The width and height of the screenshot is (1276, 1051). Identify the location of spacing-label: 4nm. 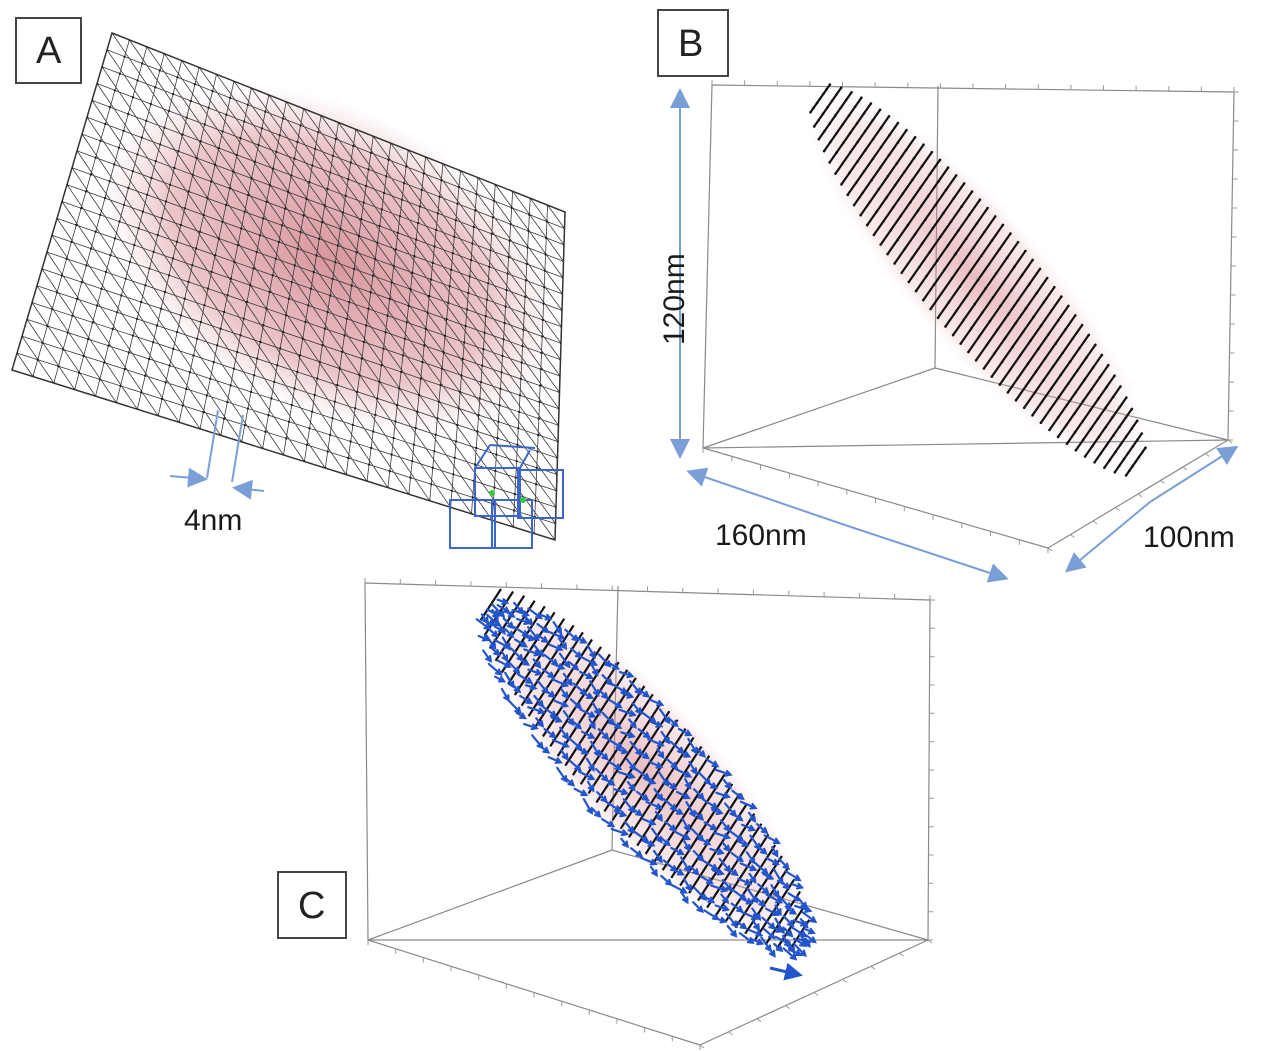
(213, 520).